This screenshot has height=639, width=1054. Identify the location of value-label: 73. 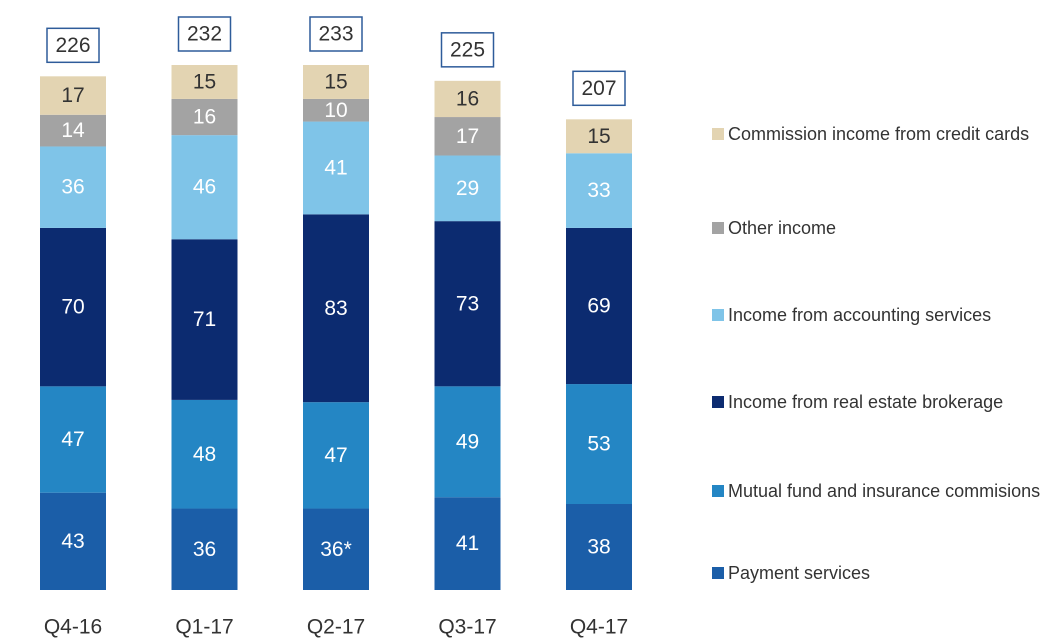
(467, 303).